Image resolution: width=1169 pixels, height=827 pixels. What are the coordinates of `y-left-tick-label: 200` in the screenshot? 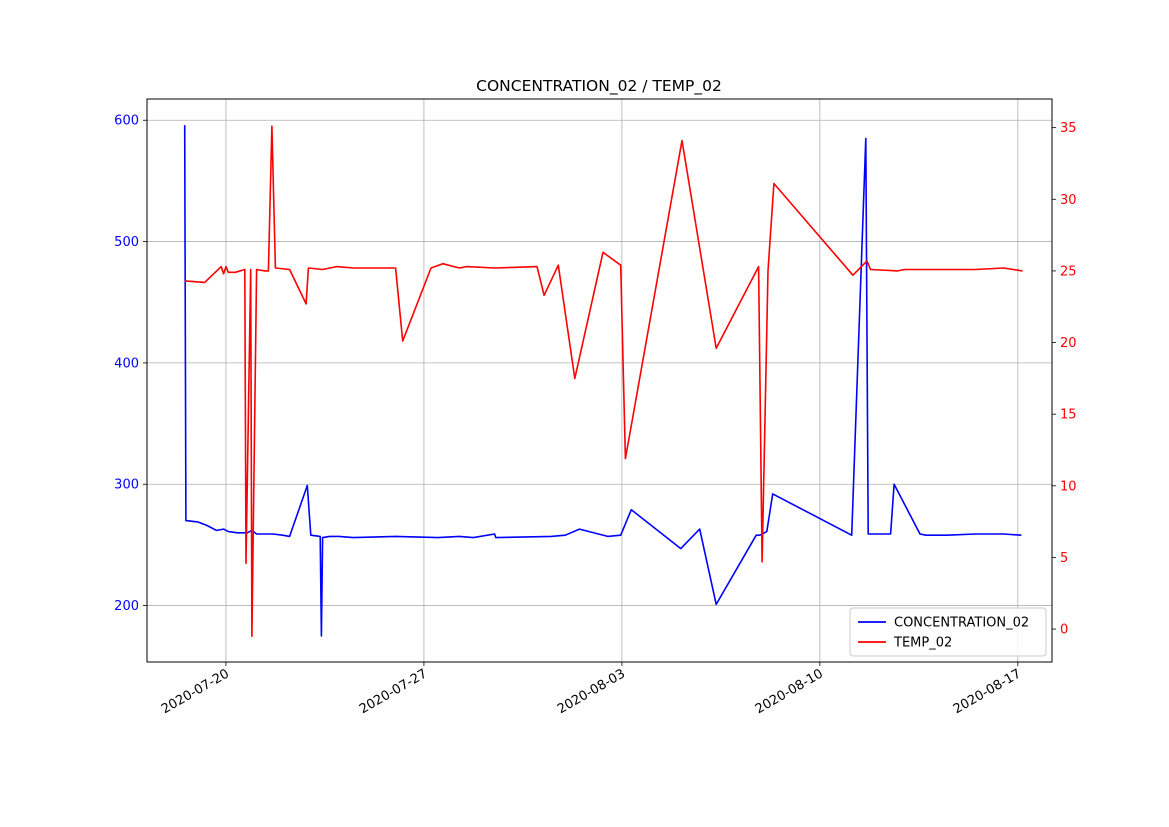 It's located at (126, 606).